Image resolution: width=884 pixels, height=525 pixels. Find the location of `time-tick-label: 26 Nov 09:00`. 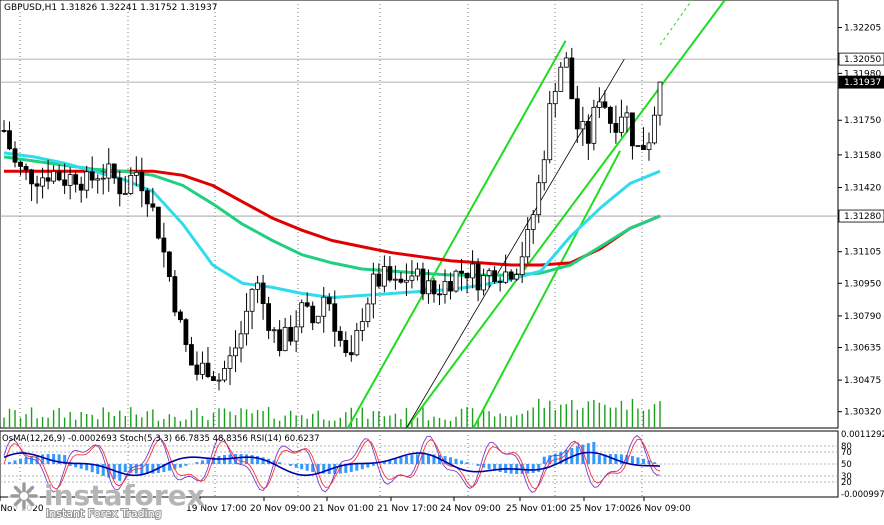

time-tick-label: 26 Nov 09:00 is located at coordinates (660, 509).